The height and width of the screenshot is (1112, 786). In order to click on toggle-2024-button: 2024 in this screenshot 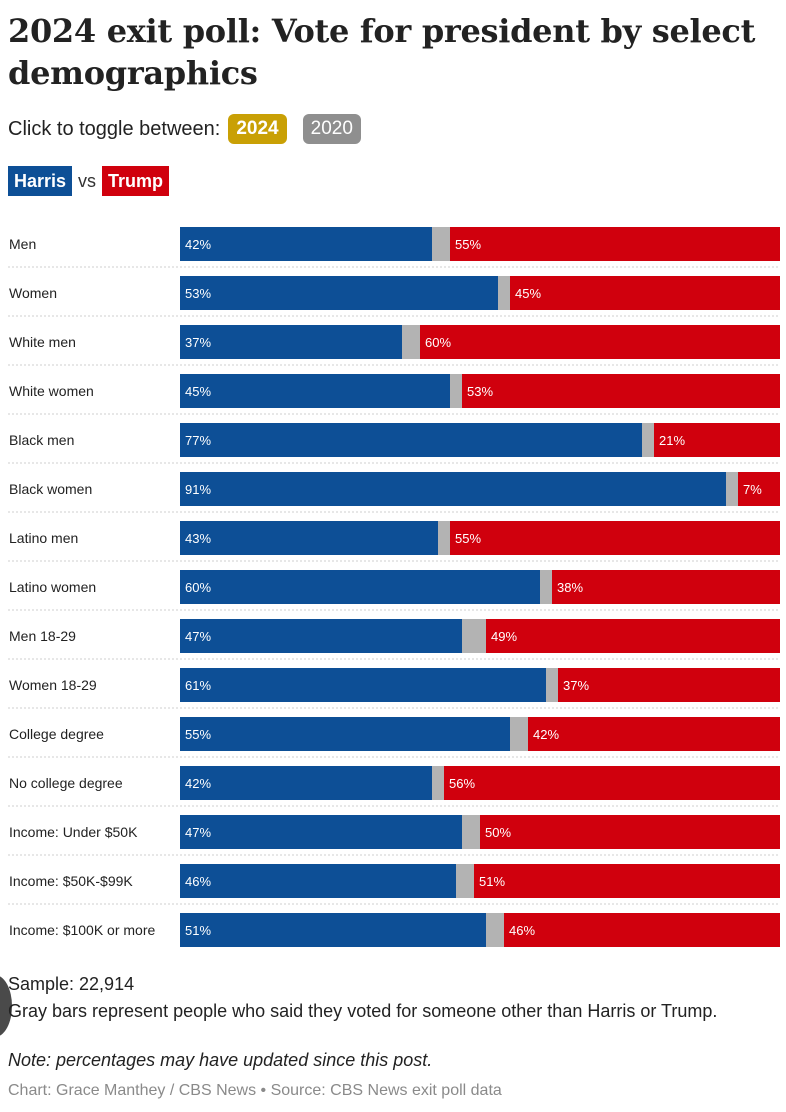, I will do `click(257, 129)`.